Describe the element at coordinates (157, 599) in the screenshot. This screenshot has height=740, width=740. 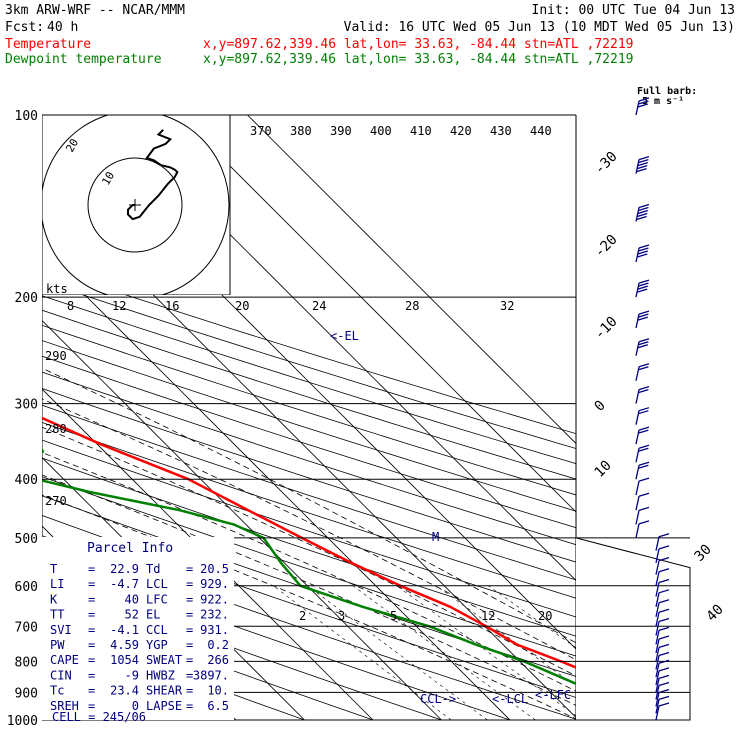
I see `parcel-key: LFC` at that location.